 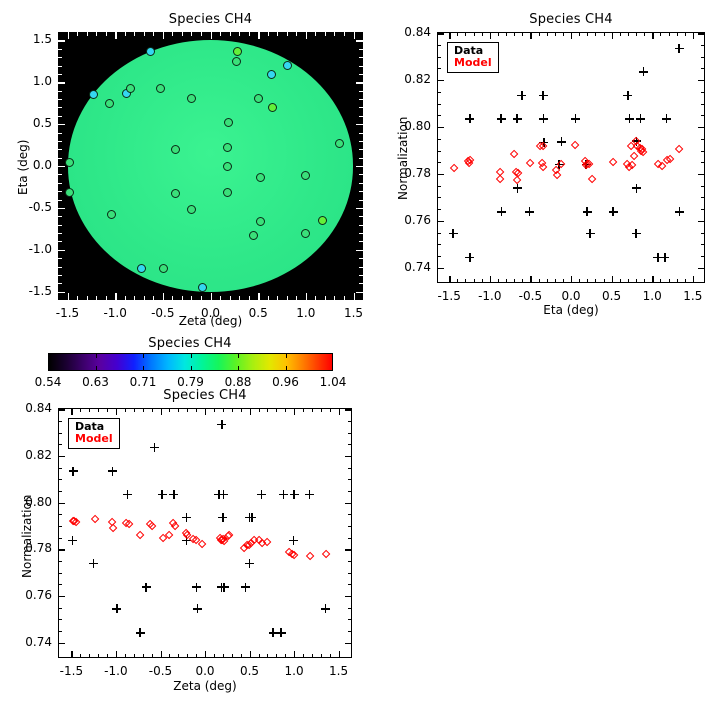 What do you see at coordinates (61, 208) in the screenshot?
I see `image-map-ytick` at bounding box center [61, 208].